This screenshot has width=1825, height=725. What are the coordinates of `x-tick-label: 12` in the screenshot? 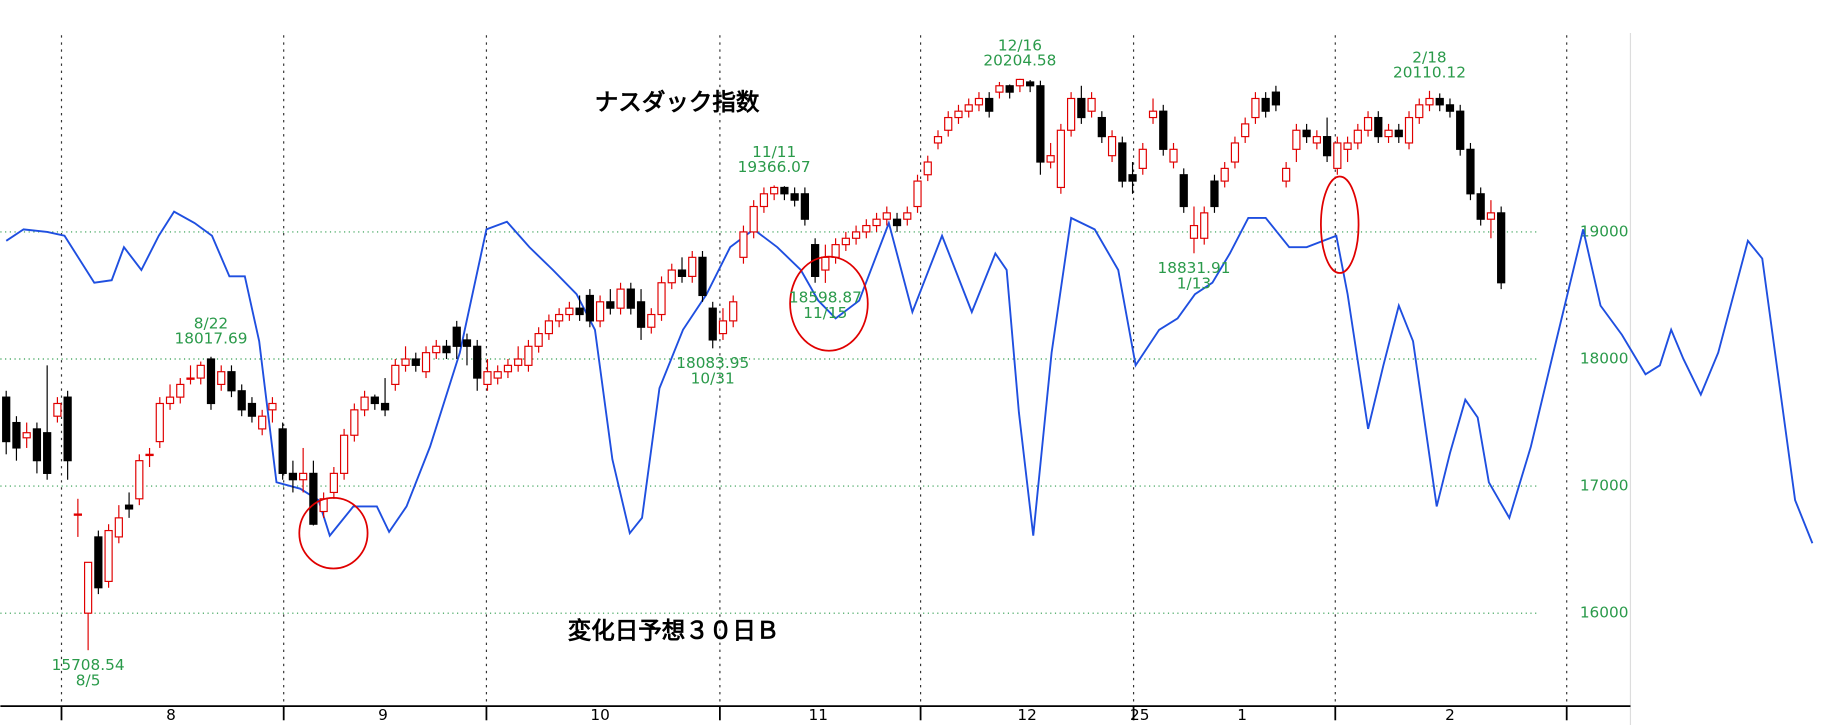 It's located at (1026, 715).